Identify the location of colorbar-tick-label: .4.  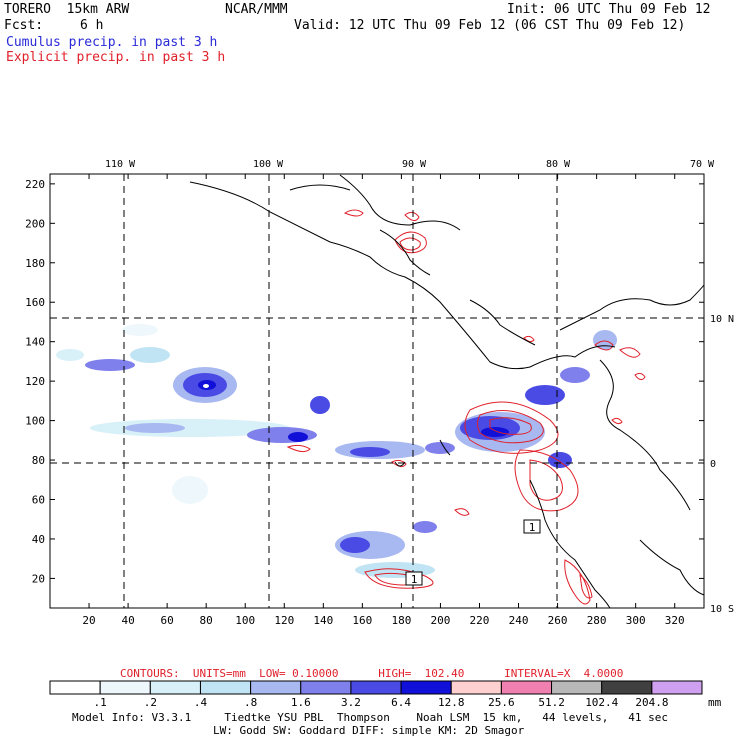
(200, 702).